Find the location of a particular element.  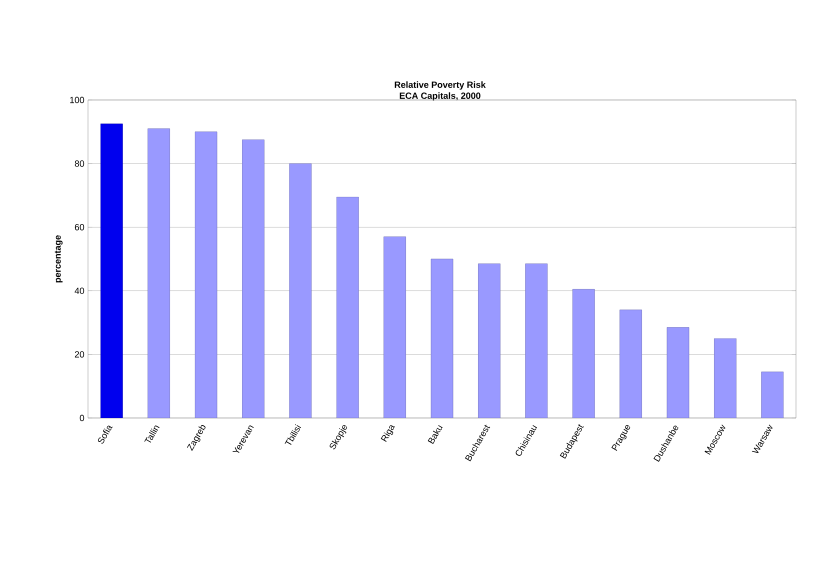

y-axis-title: percentage is located at coordinates (58, 258).